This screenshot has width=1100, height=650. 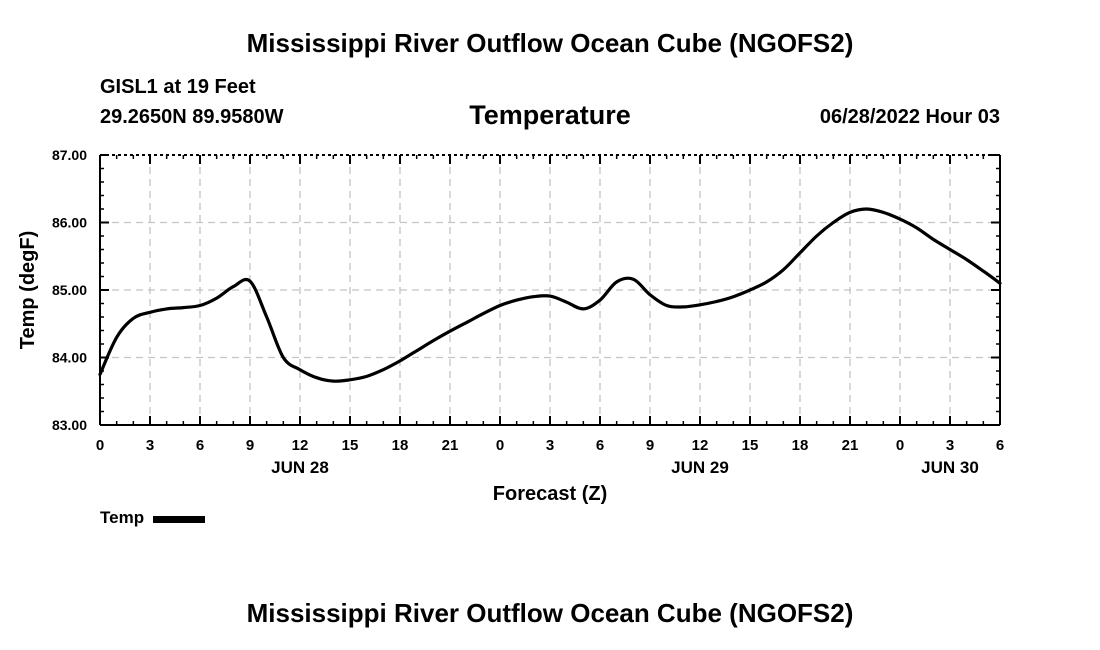 What do you see at coordinates (178, 87) in the screenshot?
I see `station-label: GISL1 at 19 Feet` at bounding box center [178, 87].